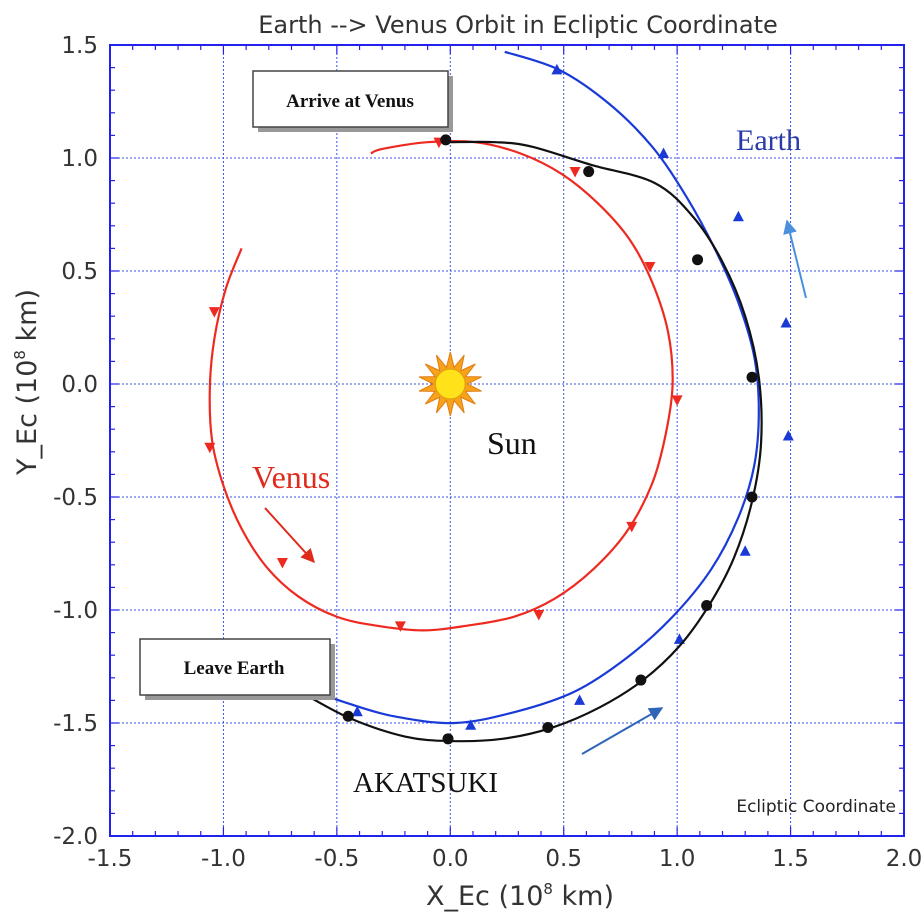 The width and height of the screenshot is (924, 912). I want to click on x-tick-label: 0.0, so click(450, 859).